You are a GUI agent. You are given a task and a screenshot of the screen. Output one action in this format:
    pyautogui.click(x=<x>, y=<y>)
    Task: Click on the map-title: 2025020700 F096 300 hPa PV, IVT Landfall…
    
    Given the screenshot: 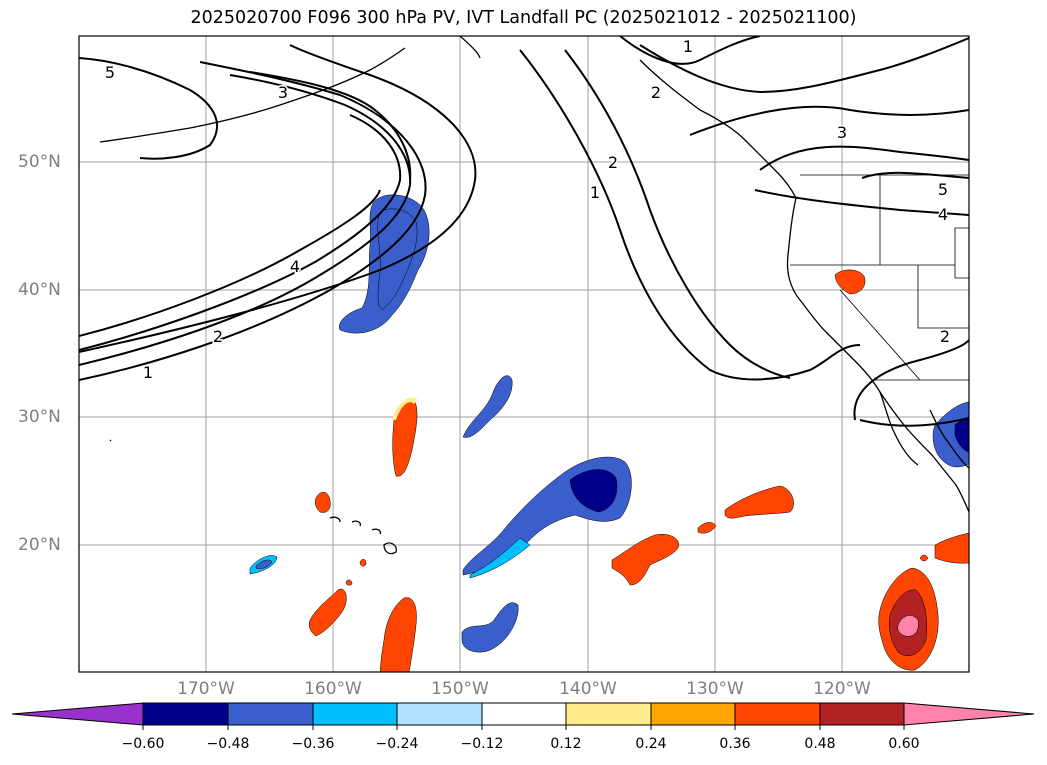 What is the action you would take?
    pyautogui.click(x=523, y=18)
    